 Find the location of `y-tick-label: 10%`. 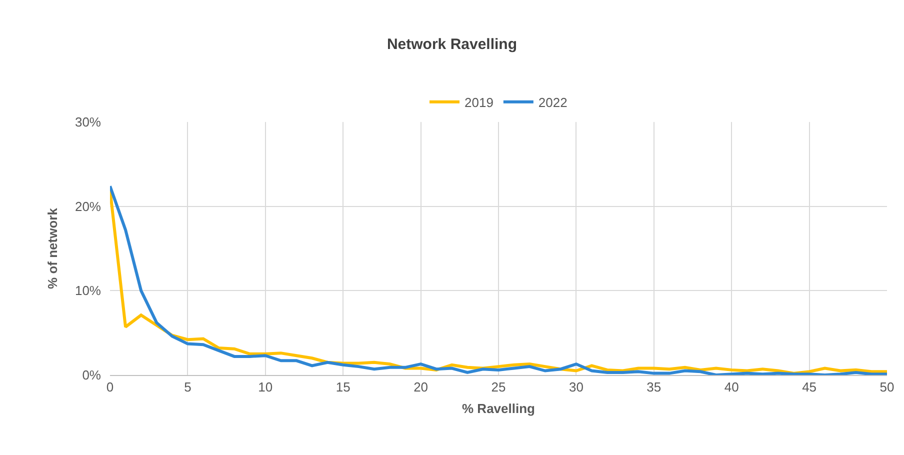

y-tick-label: 10% is located at coordinates (88, 290).